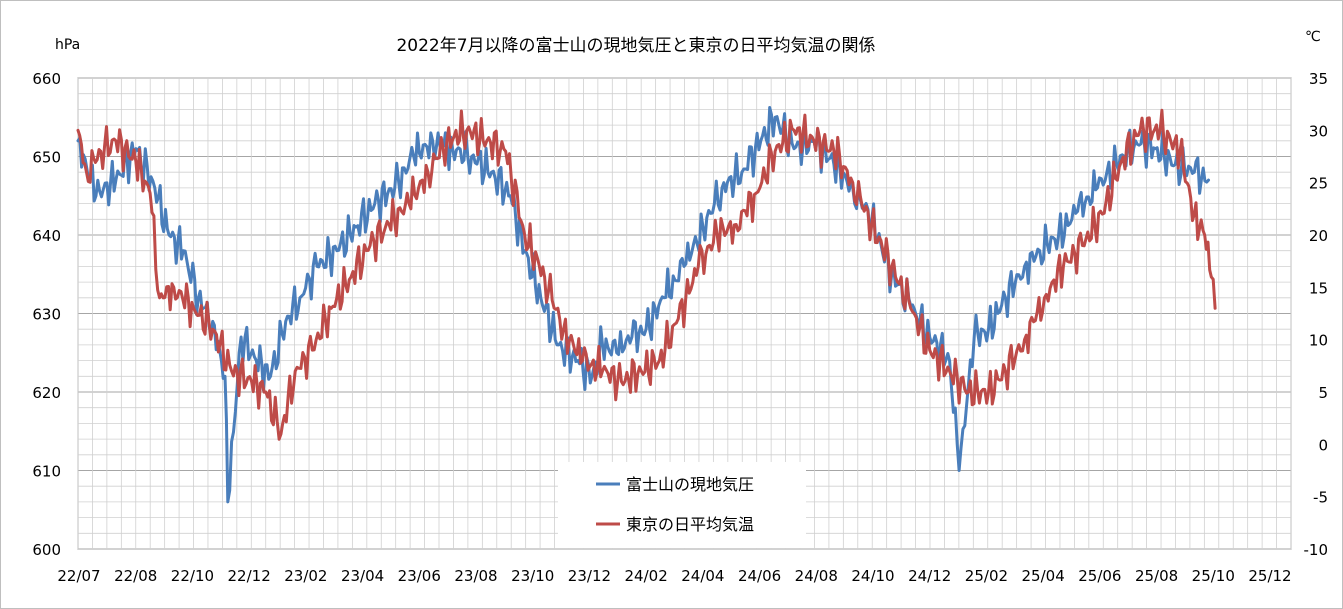  I want to click on y-right-tick-label: 35, so click(1318, 79).